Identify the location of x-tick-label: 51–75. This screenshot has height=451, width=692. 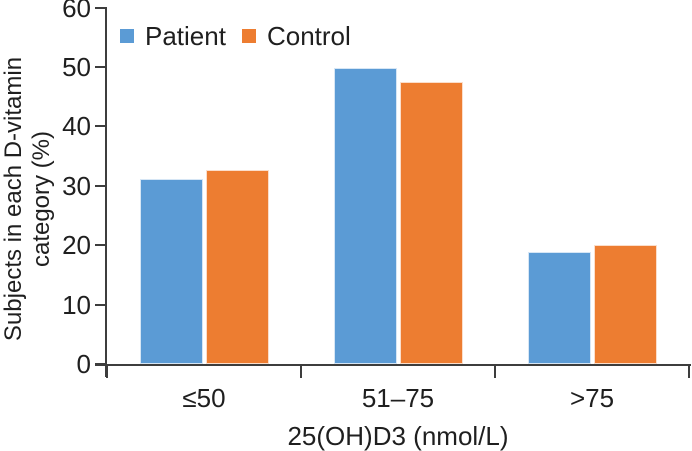
(398, 398).